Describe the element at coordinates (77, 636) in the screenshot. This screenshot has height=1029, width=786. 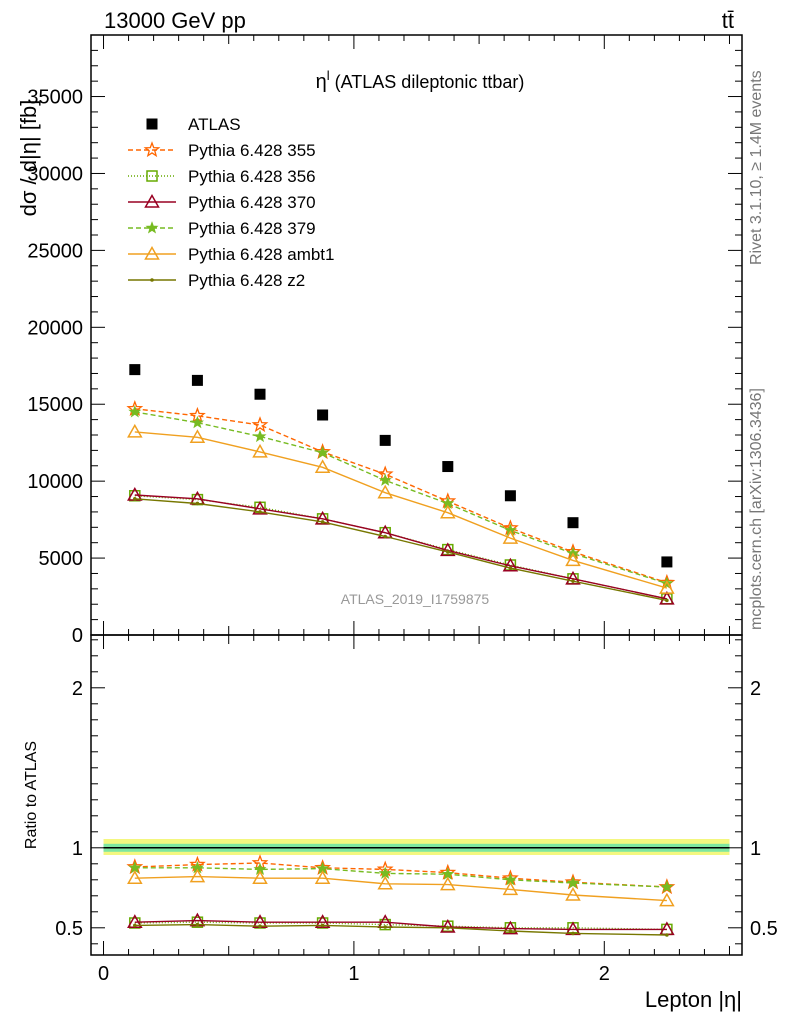
I see `y-tick-label: 0` at that location.